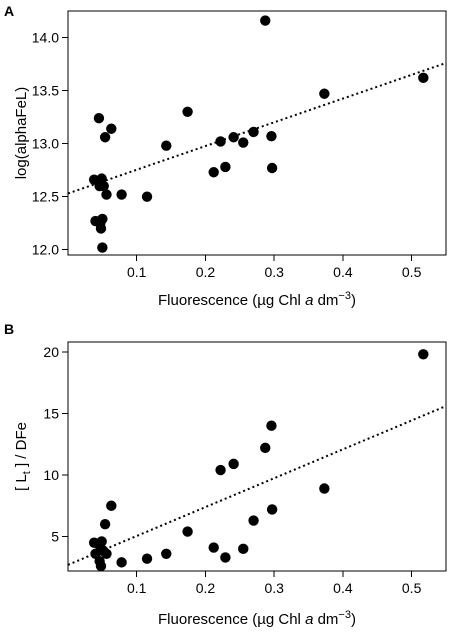 The image size is (458, 637). Describe the element at coordinates (51, 475) in the screenshot. I see `panel-b-y-tick-label: 10` at that location.